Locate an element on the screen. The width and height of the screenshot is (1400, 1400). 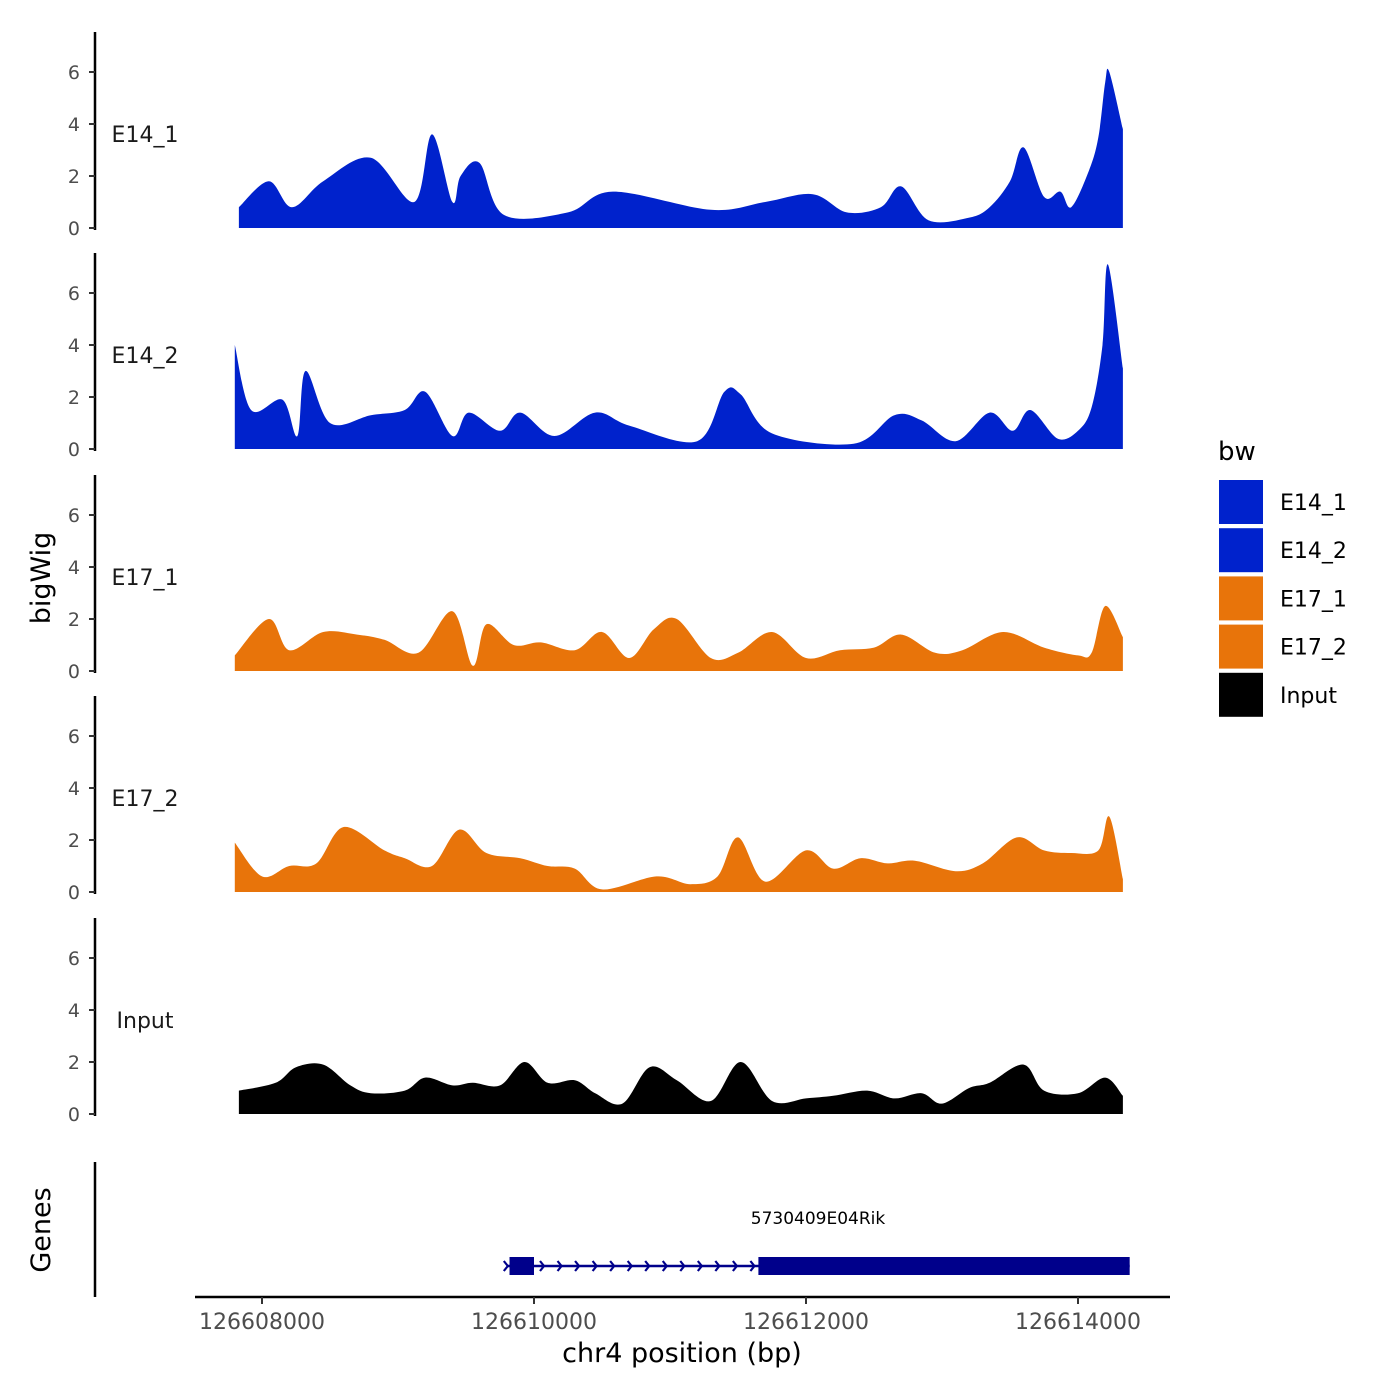
x-tick-label: 126608000 is located at coordinates (262, 1322).